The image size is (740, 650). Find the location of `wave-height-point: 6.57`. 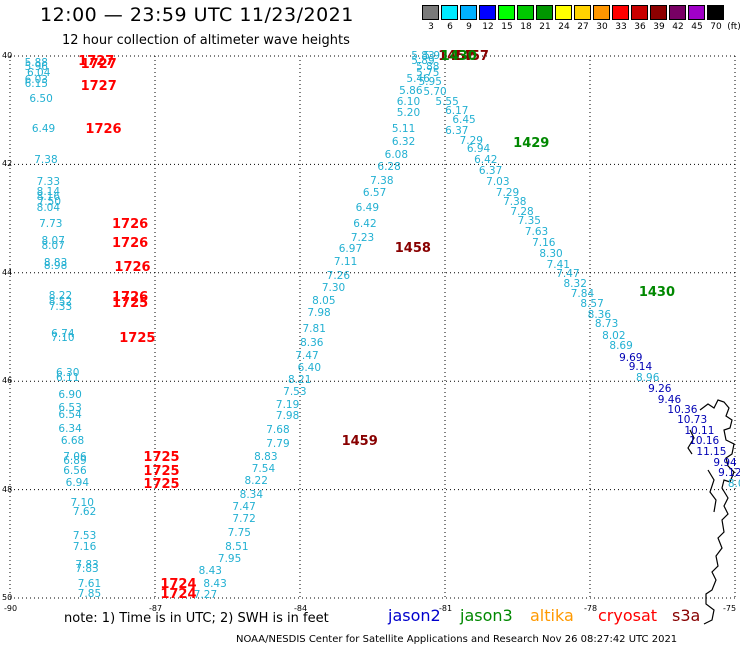

wave-height-point: 6.57 is located at coordinates (374, 192).